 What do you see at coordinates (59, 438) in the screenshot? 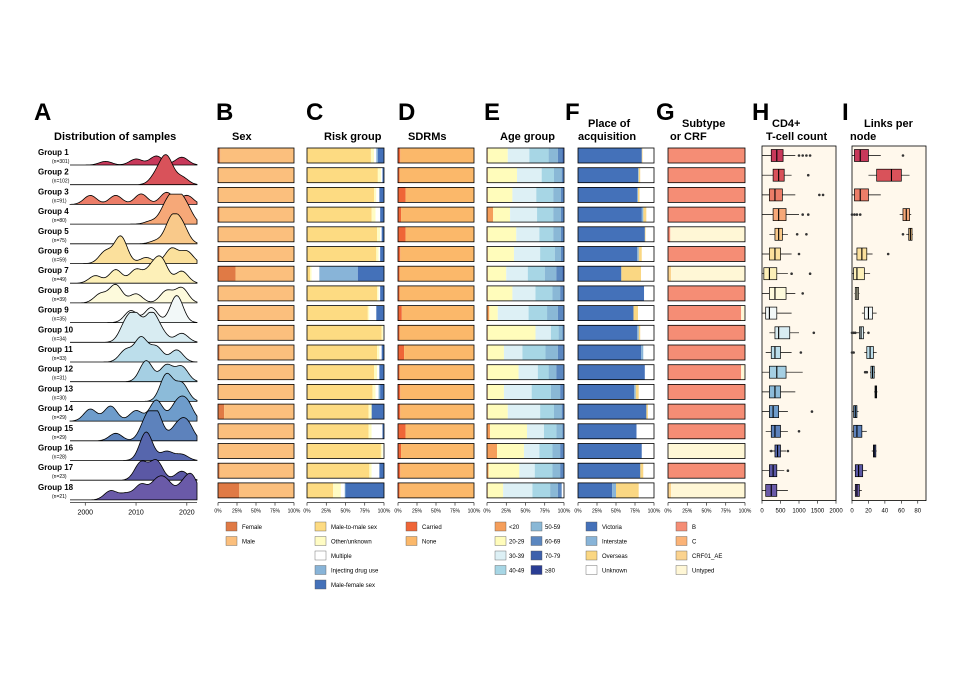
I see `group-count: (n=29)` at bounding box center [59, 438].